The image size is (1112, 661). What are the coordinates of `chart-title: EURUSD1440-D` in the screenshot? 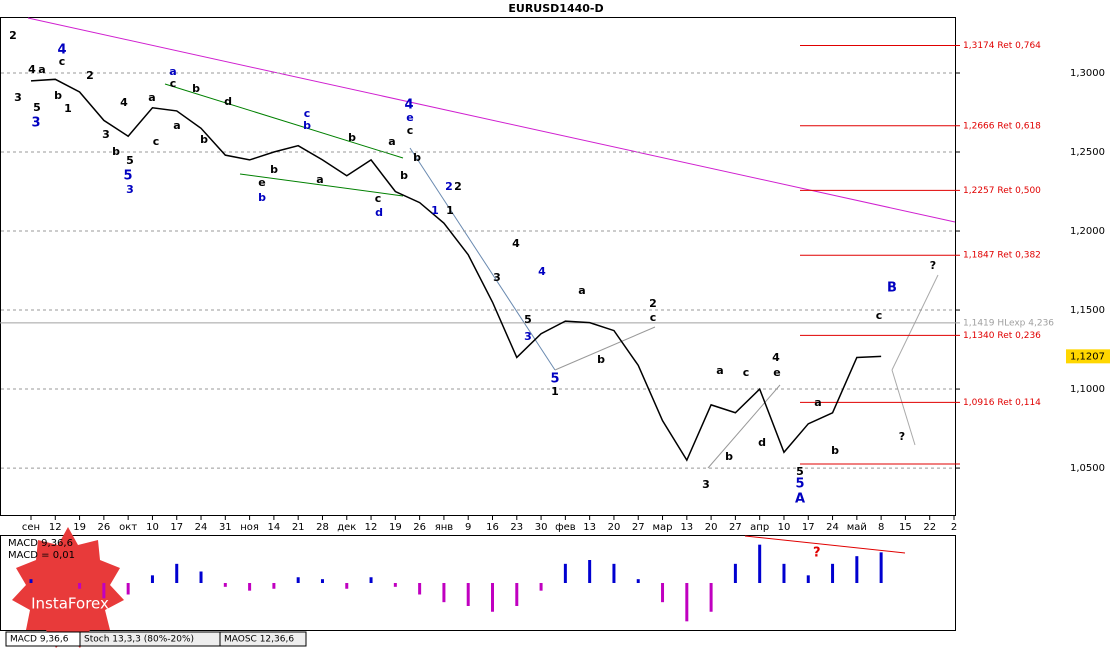 It's located at (555, 8).